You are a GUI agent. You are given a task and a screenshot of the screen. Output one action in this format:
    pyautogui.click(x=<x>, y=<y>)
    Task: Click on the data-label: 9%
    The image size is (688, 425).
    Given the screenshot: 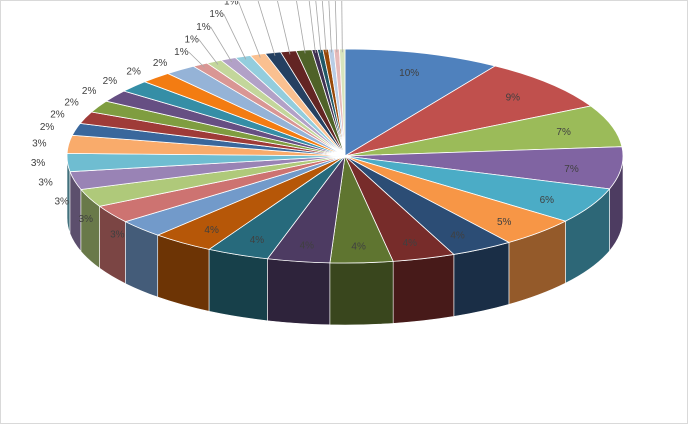 What is the action you would take?
    pyautogui.click(x=513, y=98)
    